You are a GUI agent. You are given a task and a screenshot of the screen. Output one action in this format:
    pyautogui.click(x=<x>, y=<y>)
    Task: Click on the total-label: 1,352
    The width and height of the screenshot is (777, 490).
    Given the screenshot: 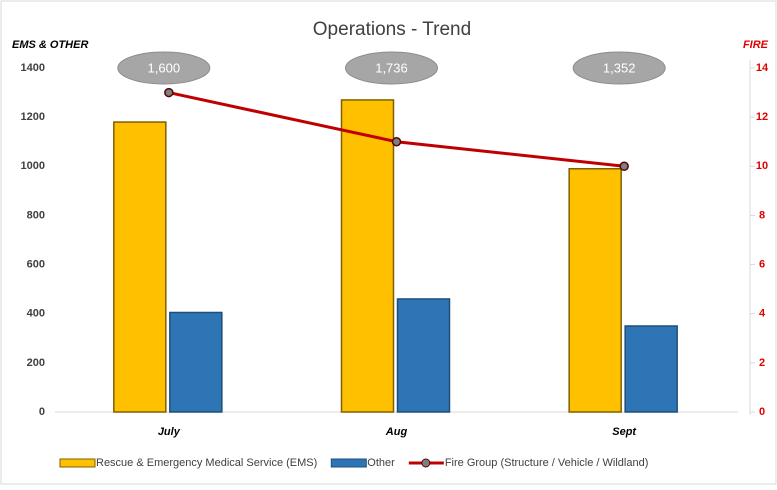 What is the action you would take?
    pyautogui.click(x=619, y=67)
    